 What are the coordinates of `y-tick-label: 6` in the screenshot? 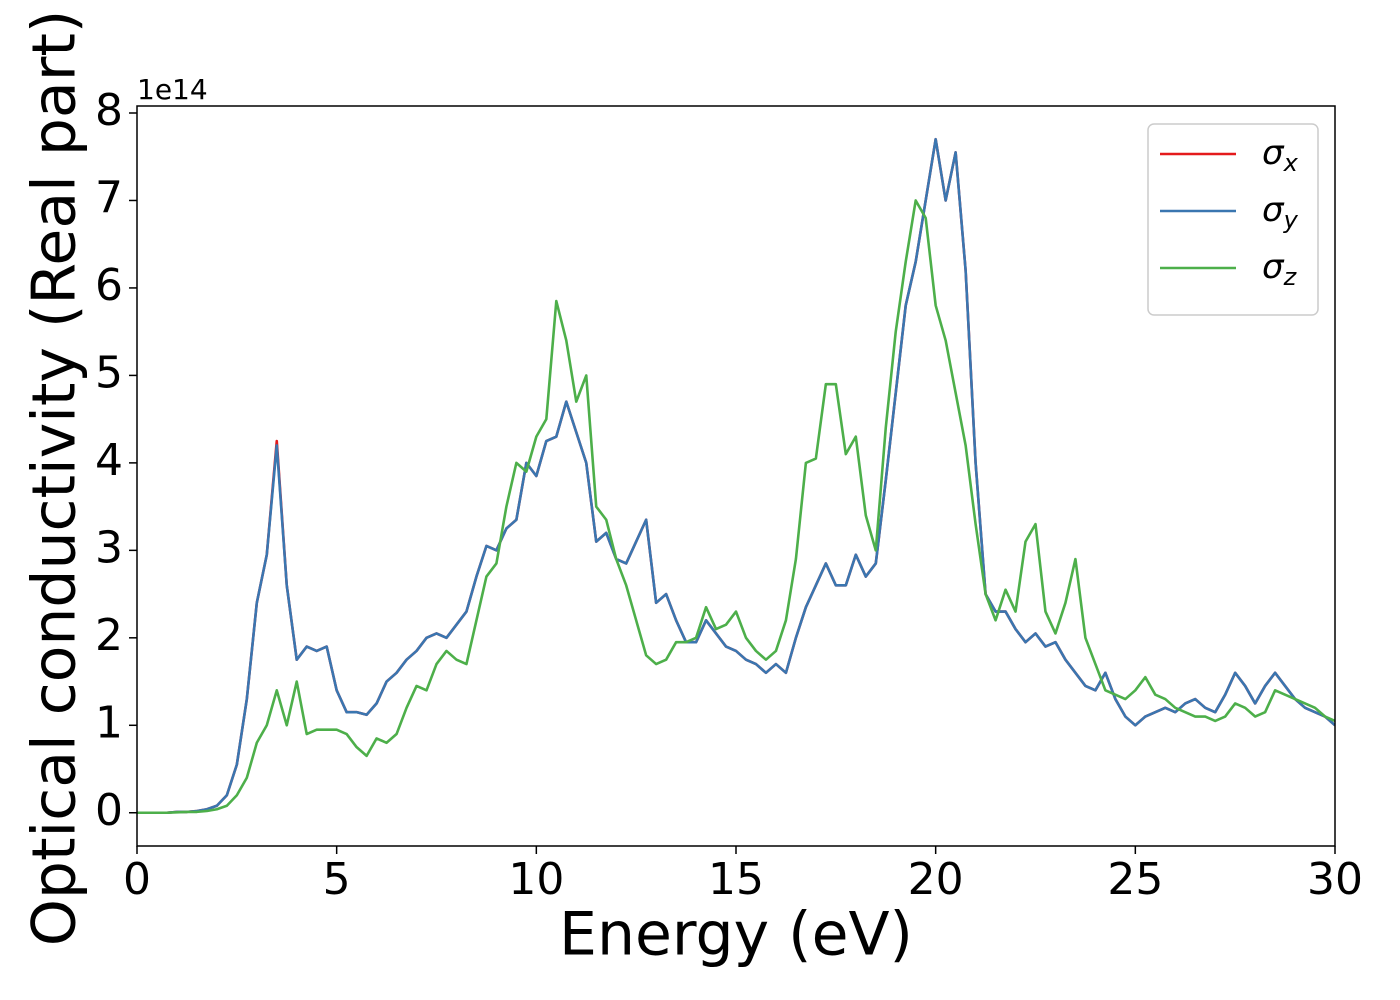 It's located at (109, 285).